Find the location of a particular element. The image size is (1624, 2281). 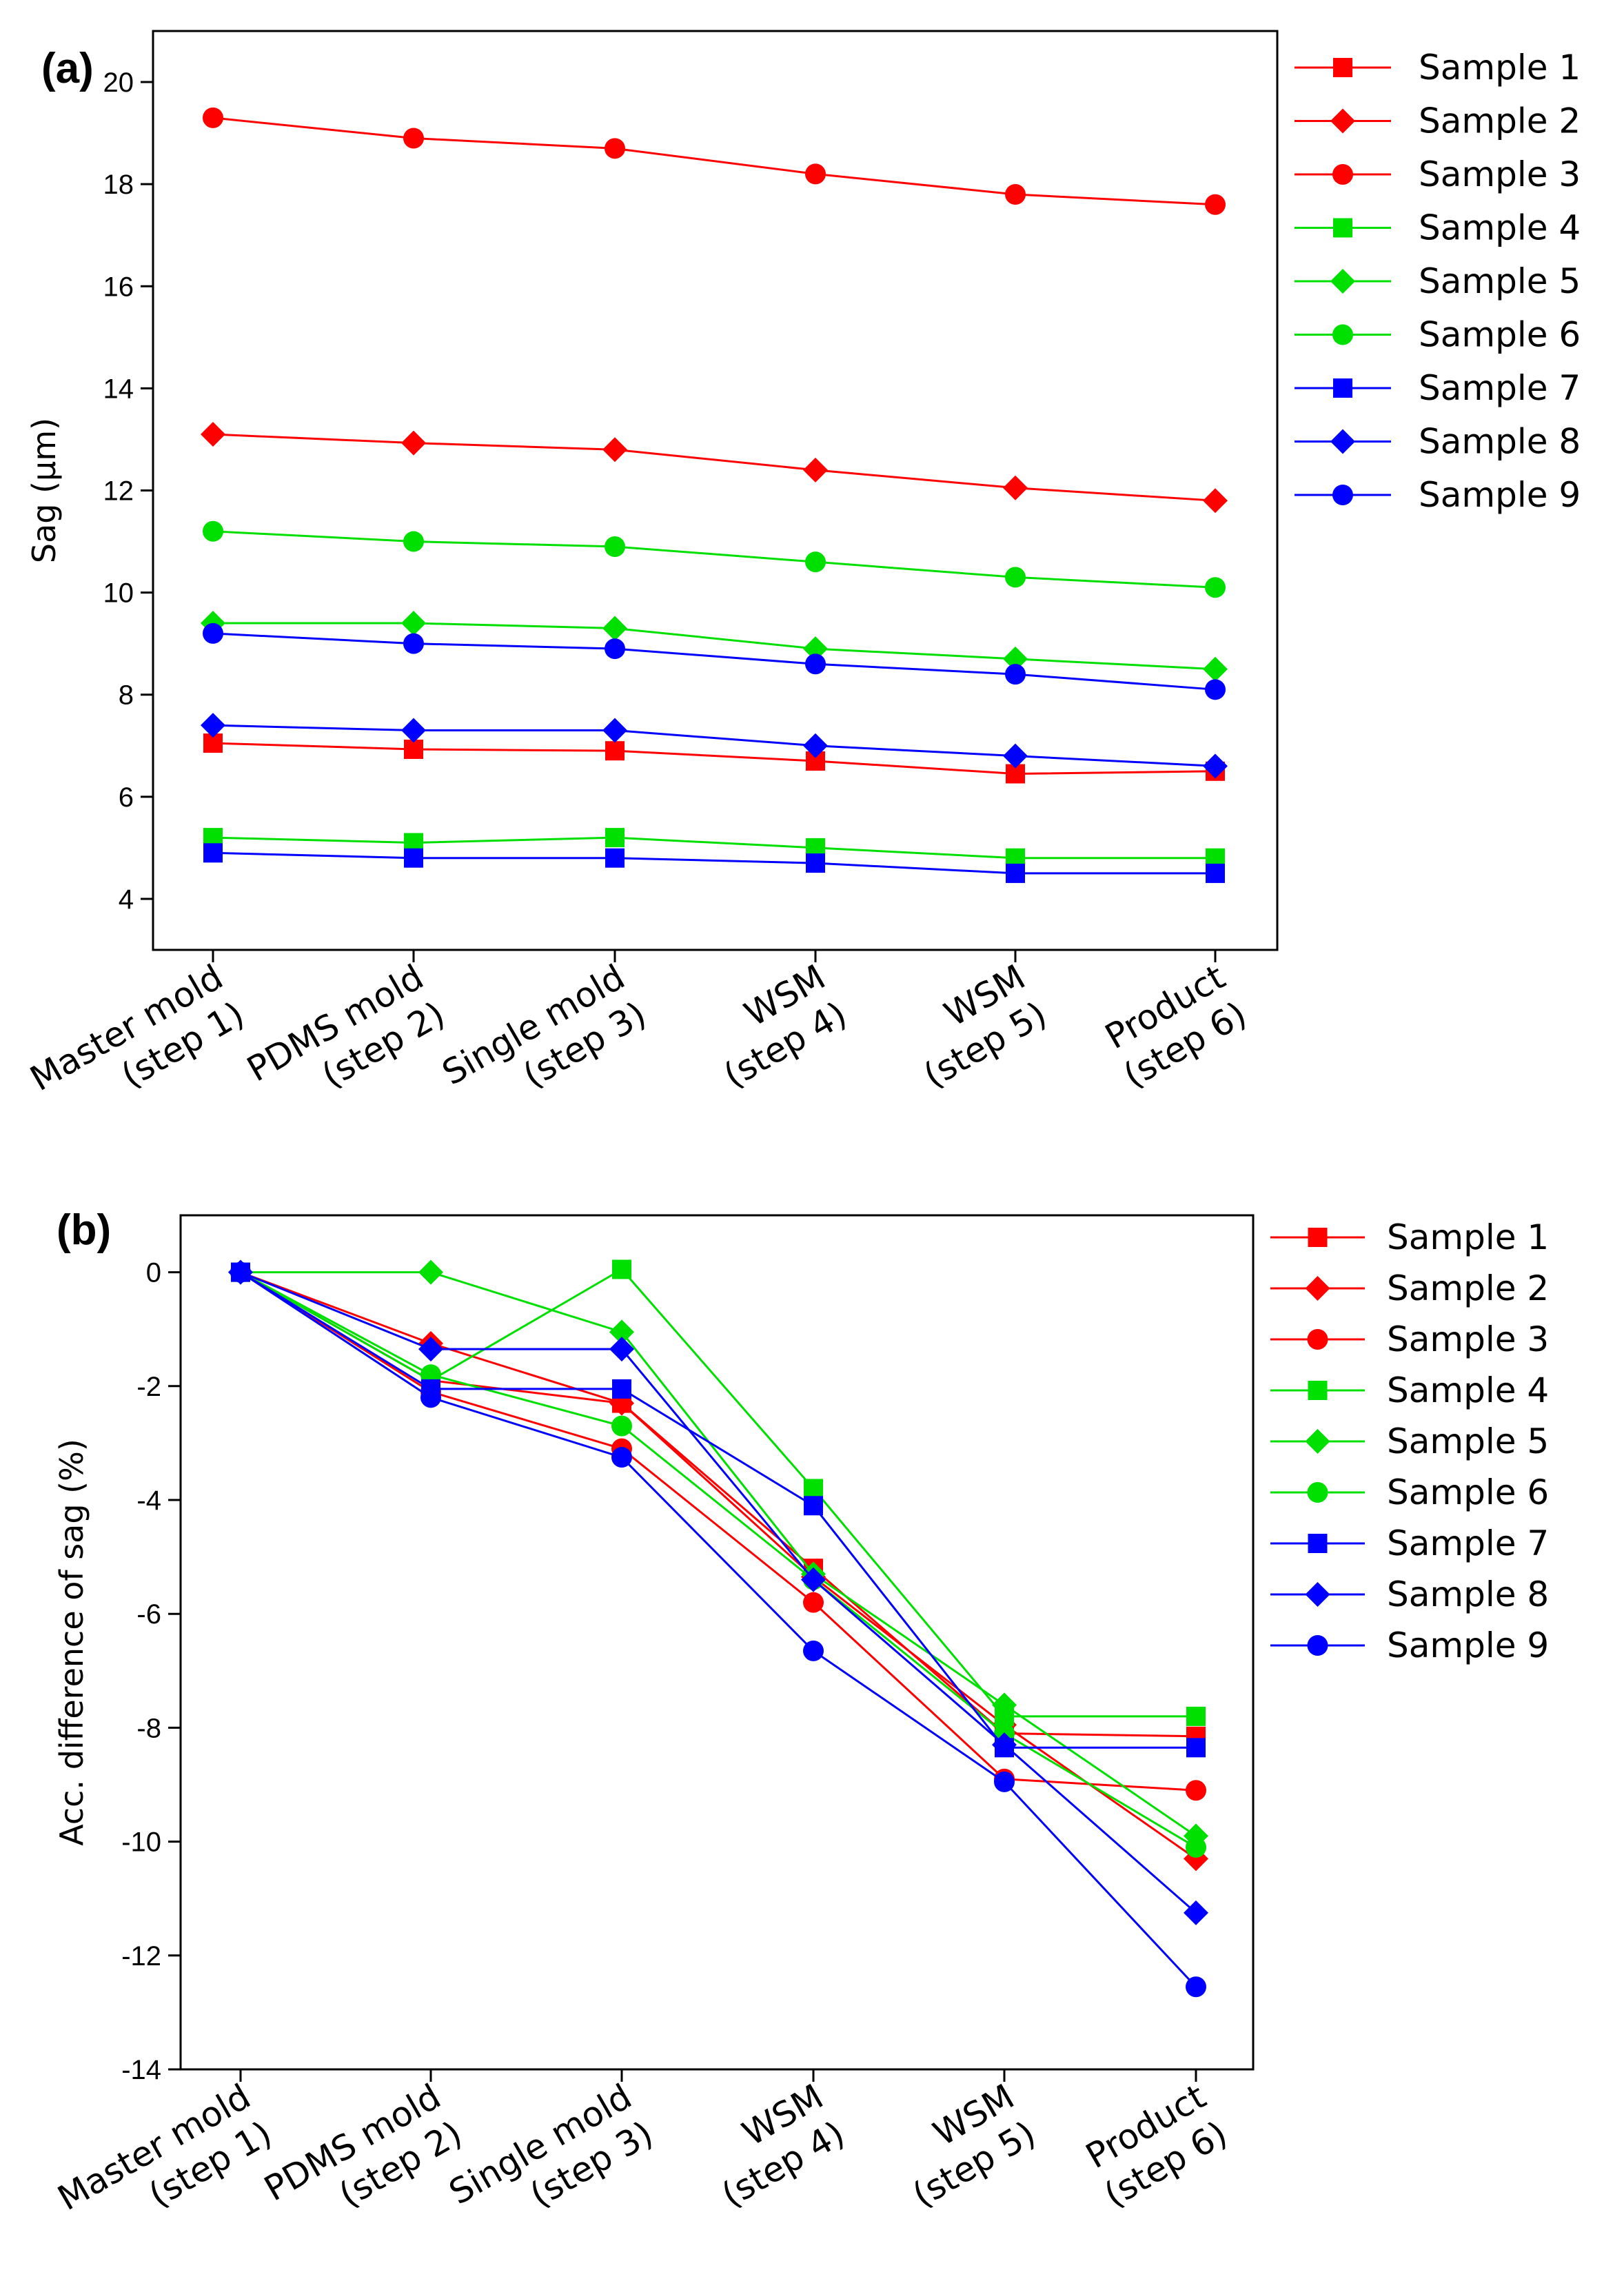

y-tick-label: -14 is located at coordinates (141, 2070).